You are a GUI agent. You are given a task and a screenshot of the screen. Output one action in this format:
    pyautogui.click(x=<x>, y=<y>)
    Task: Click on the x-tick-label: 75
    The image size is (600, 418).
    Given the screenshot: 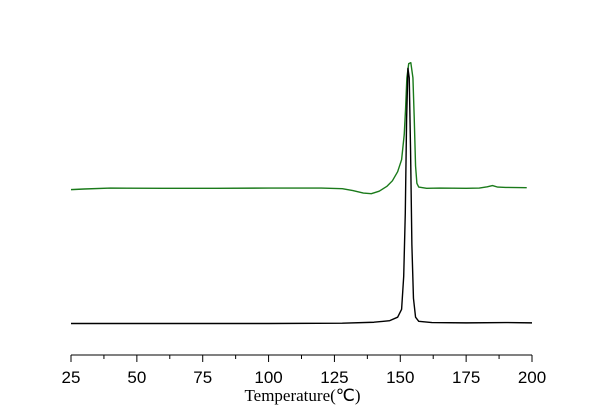 What is the action you would take?
    pyautogui.click(x=202, y=377)
    